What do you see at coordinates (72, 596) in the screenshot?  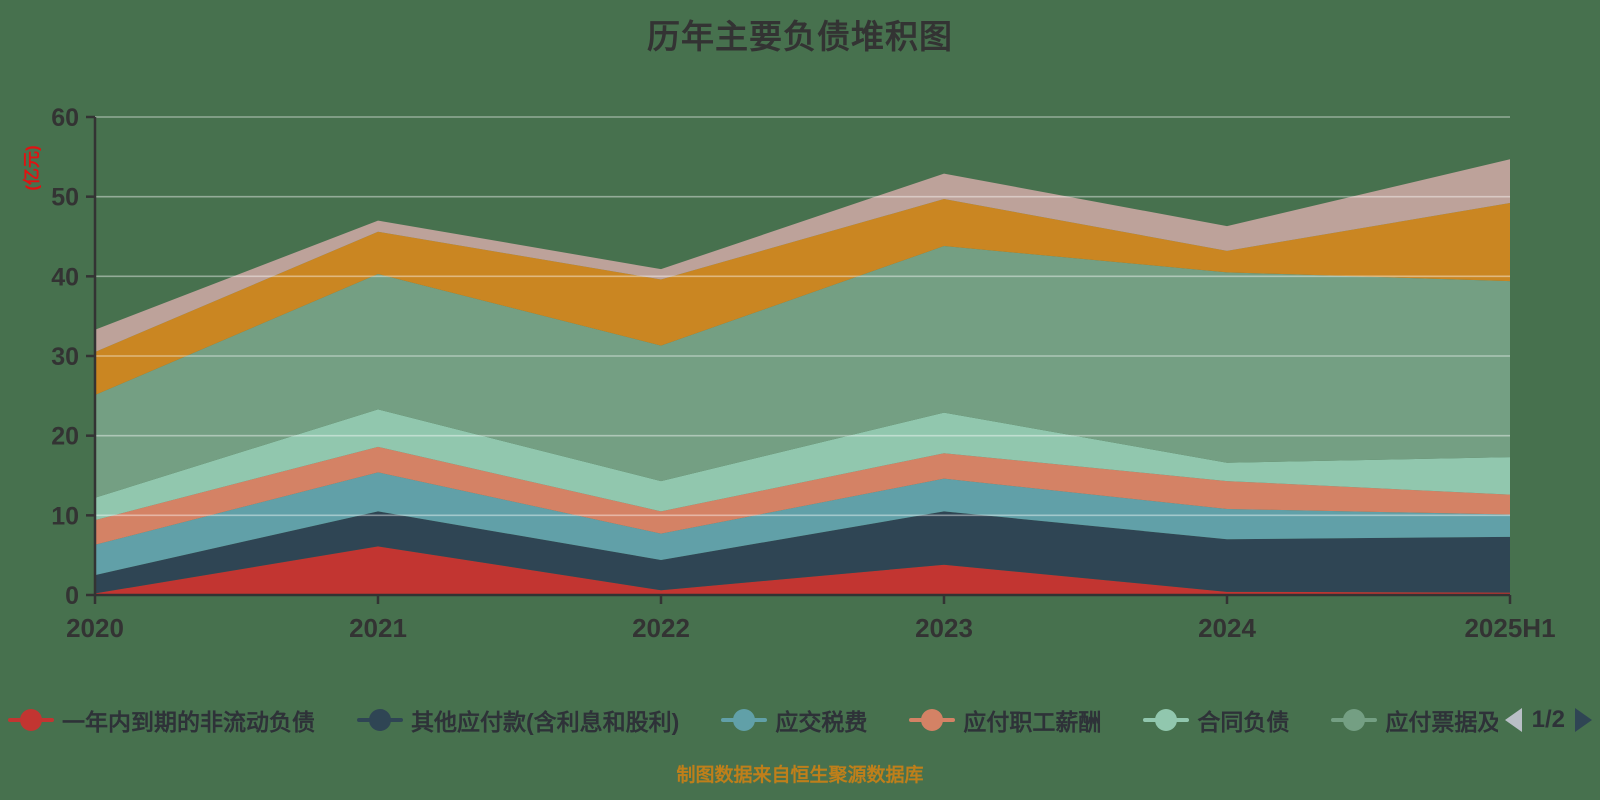 I see `y-tick-label: 0` at bounding box center [72, 596].